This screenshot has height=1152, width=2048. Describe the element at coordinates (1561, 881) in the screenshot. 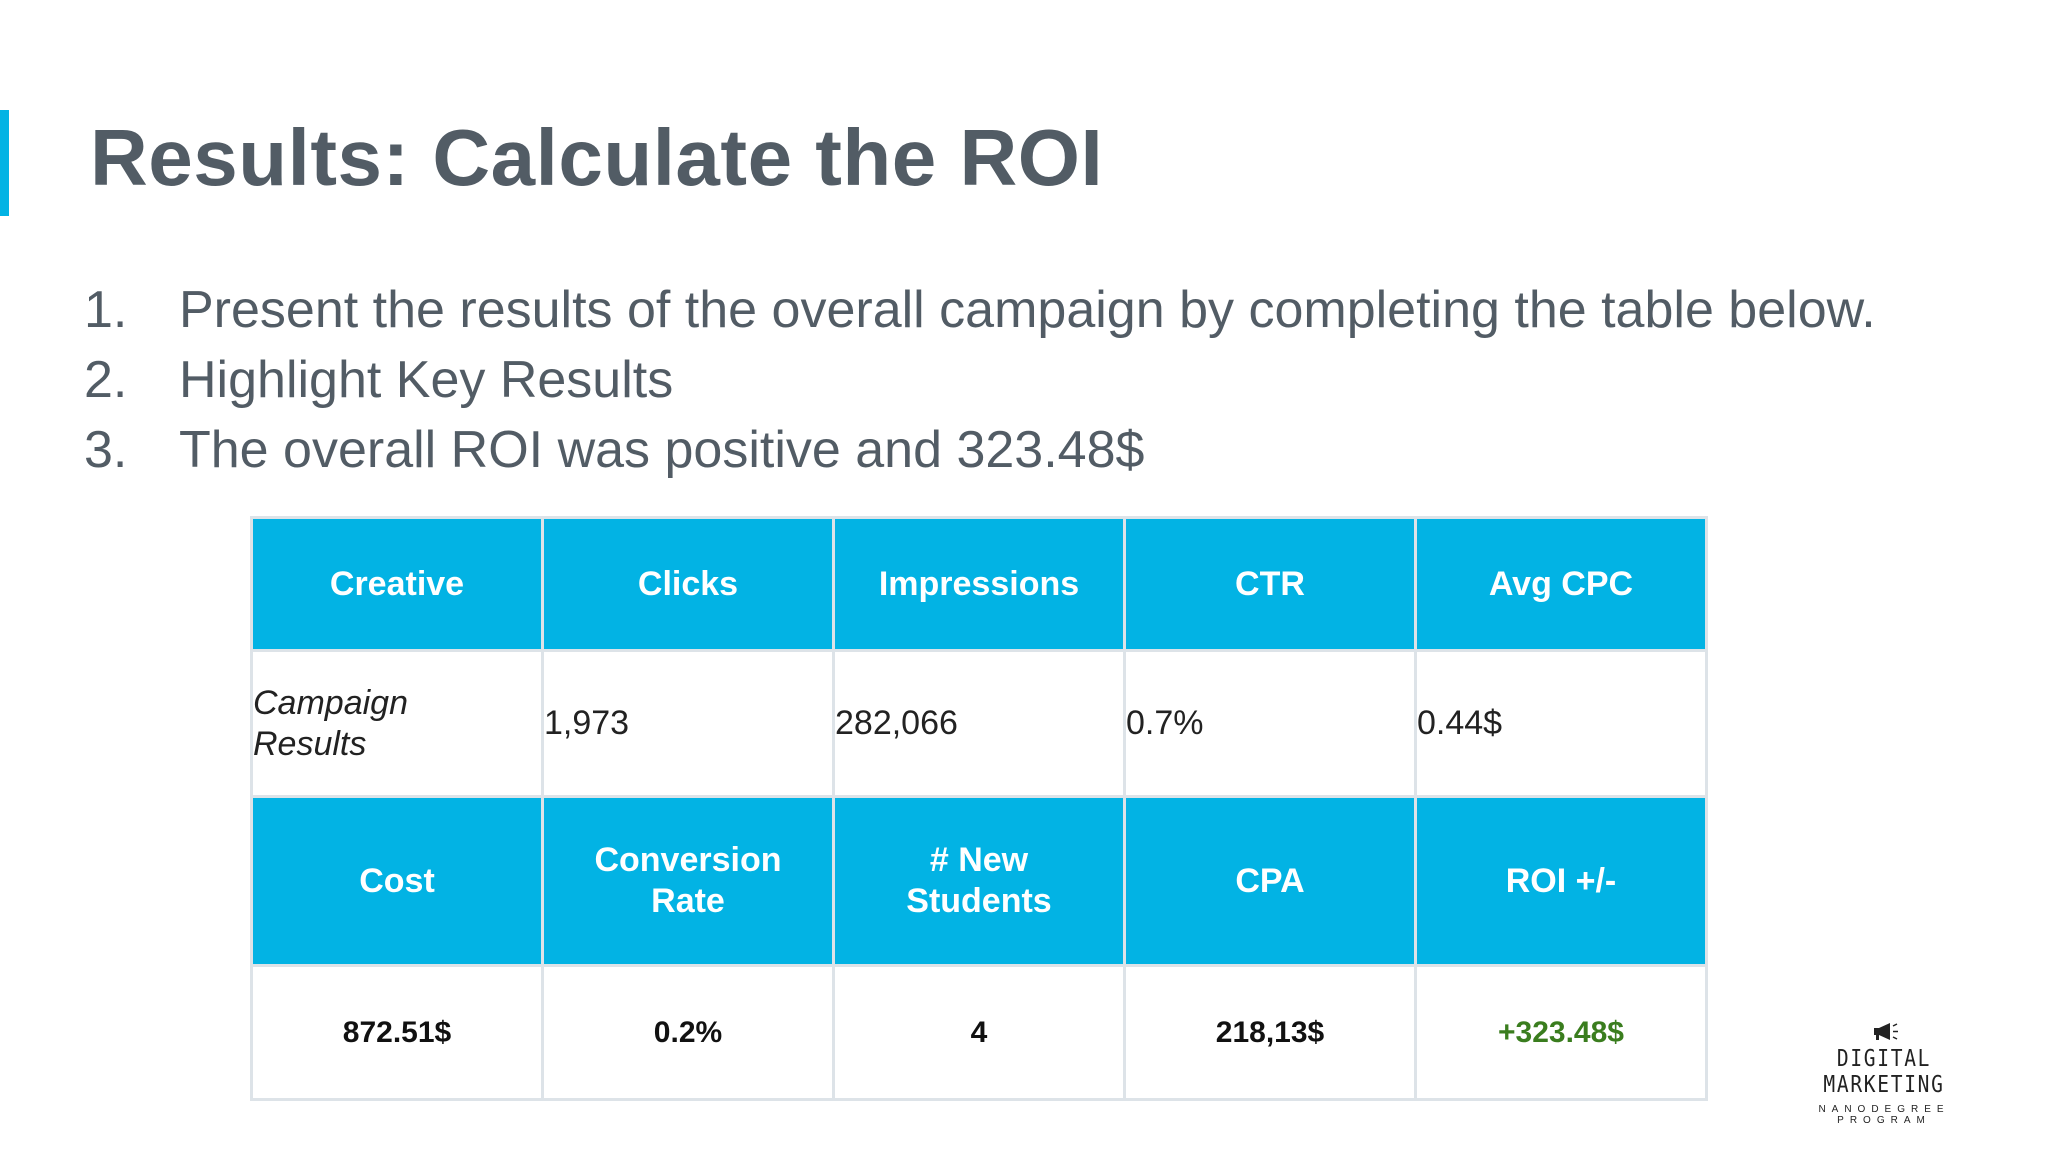

I see `header-cell-roi: ROI +/-` at that location.